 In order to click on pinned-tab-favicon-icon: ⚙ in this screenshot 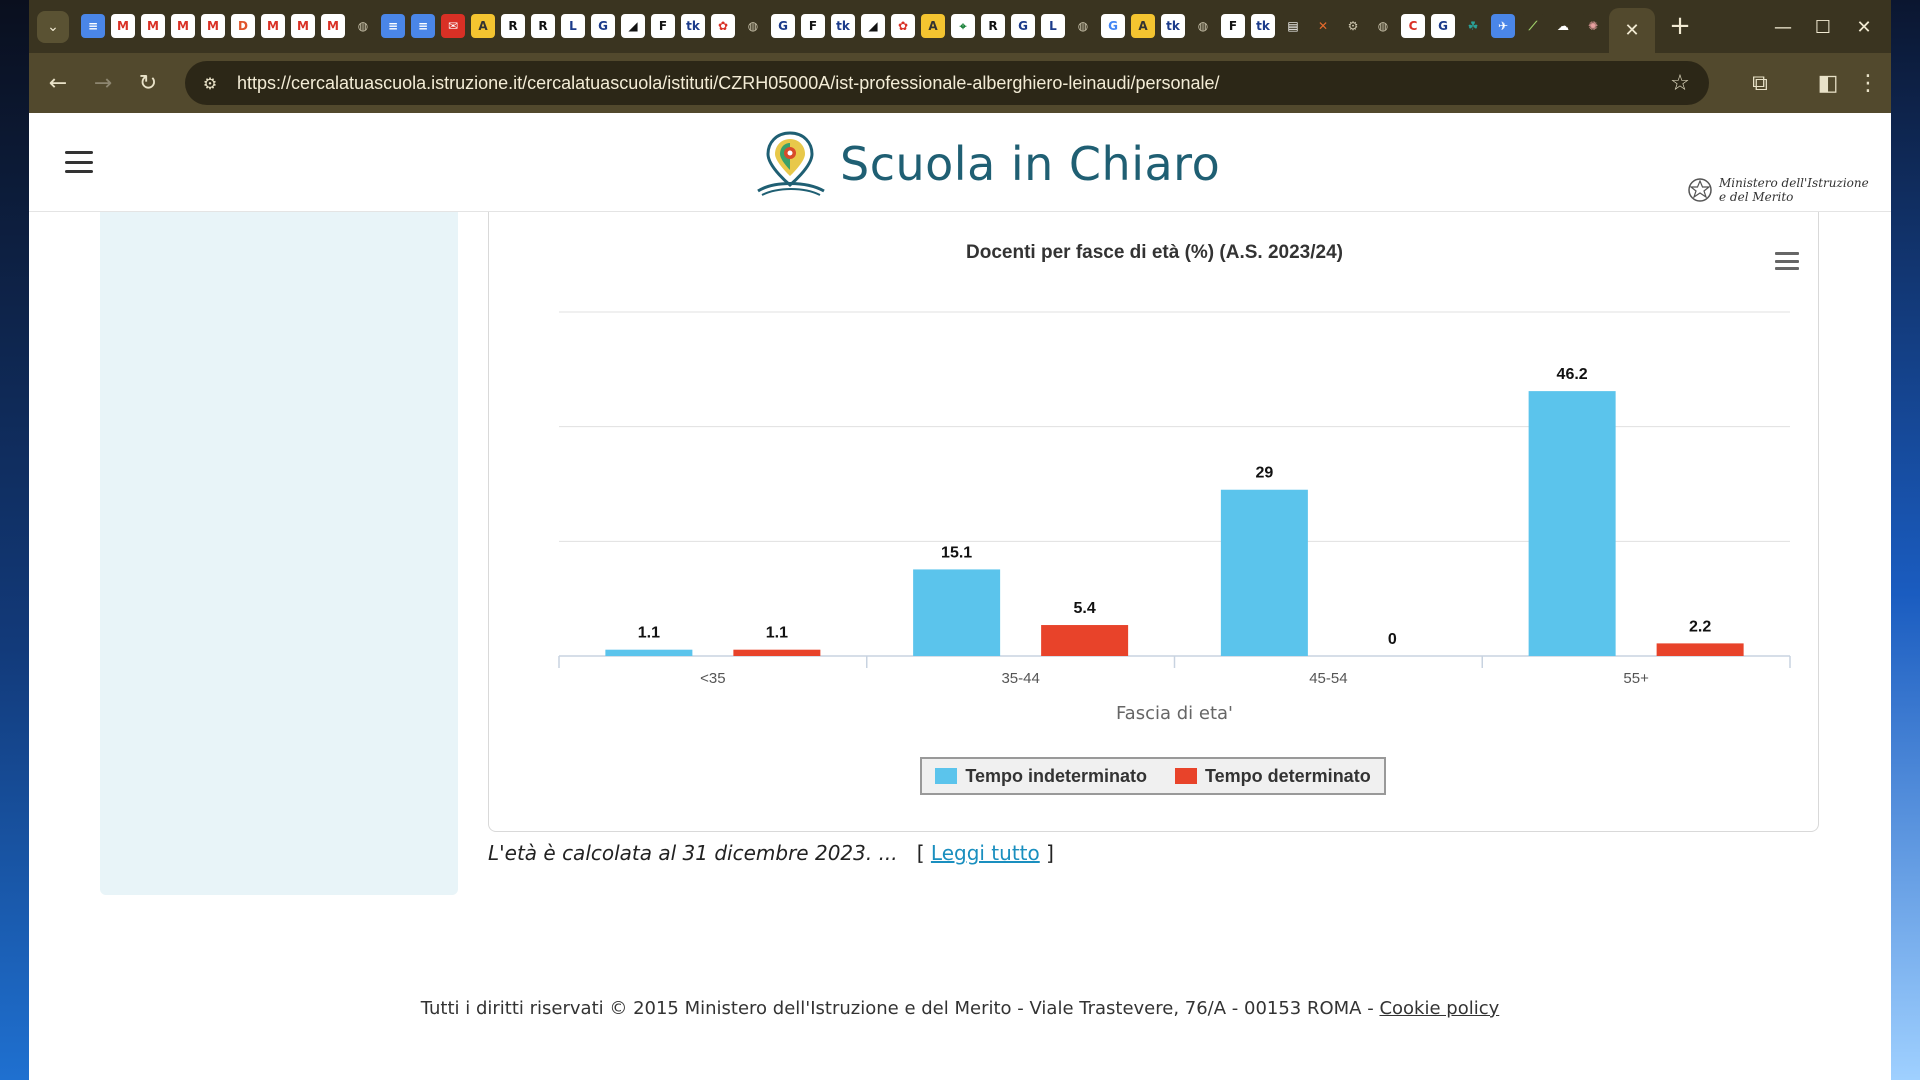, I will do `click(1353, 26)`.